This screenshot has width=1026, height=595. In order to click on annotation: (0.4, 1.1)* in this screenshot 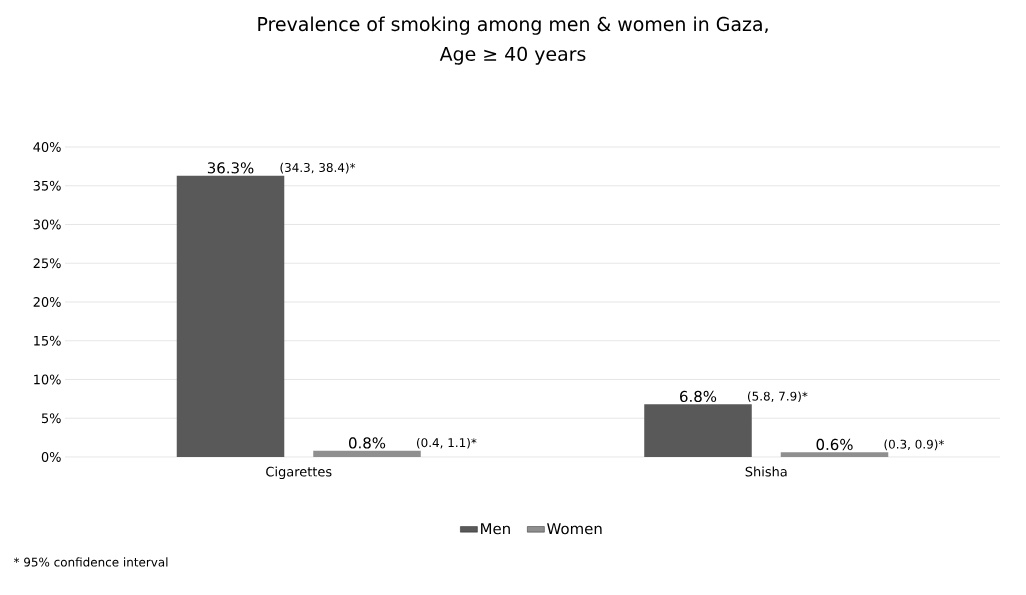, I will do `click(447, 443)`.